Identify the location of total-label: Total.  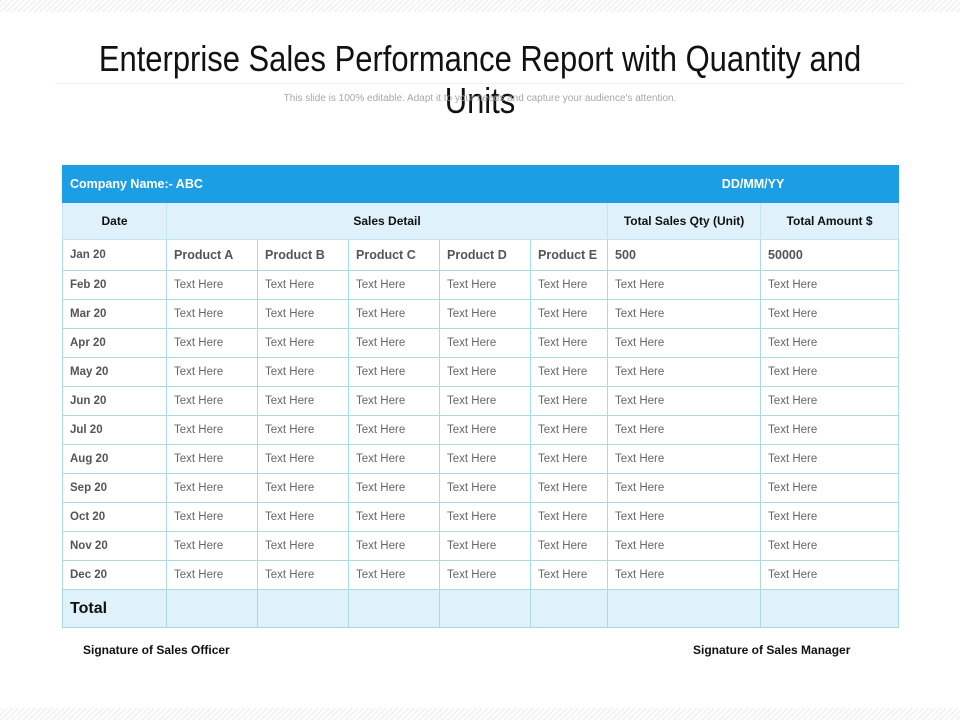
(114, 608).